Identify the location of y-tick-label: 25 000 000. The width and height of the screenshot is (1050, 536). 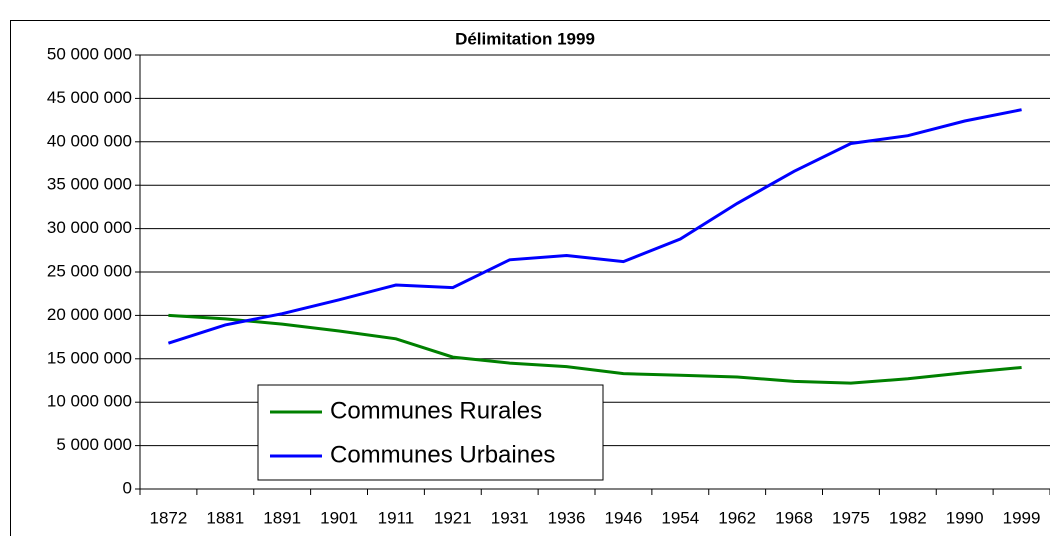
(89, 270).